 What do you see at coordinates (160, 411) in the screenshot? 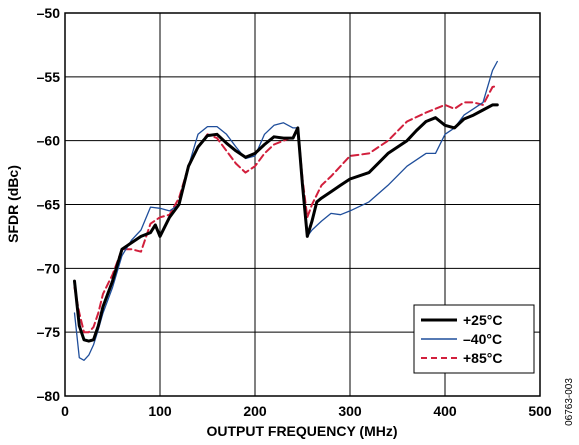
I see `x-tick-label: 100` at bounding box center [160, 411].